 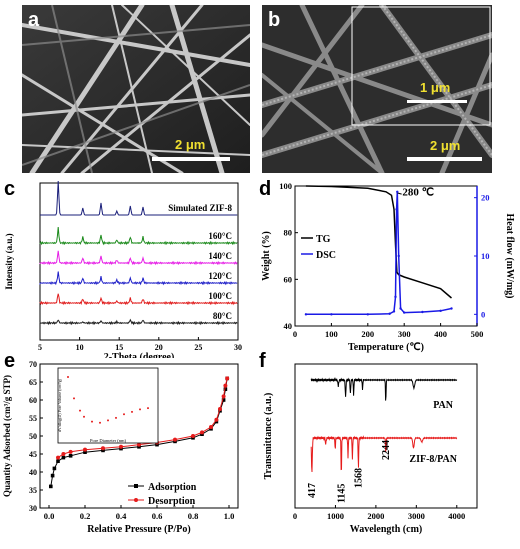 I want to click on x-tick-label: 4000, so click(x=456, y=516).